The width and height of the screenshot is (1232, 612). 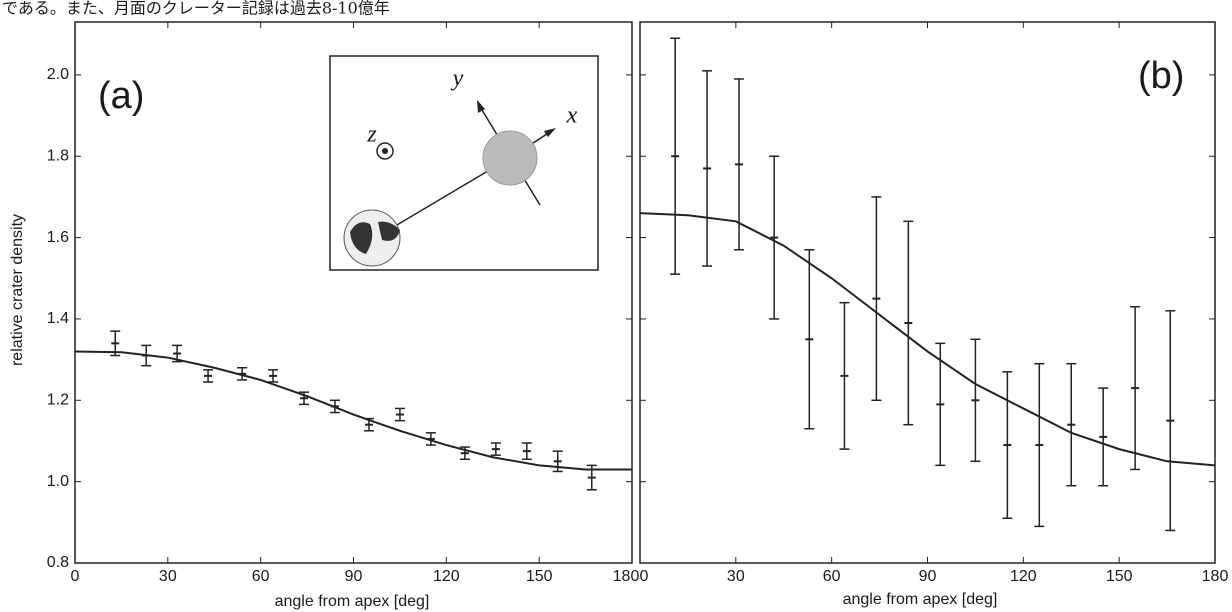 What do you see at coordinates (58, 481) in the screenshot?
I see `y-tick-label: 1.0` at bounding box center [58, 481].